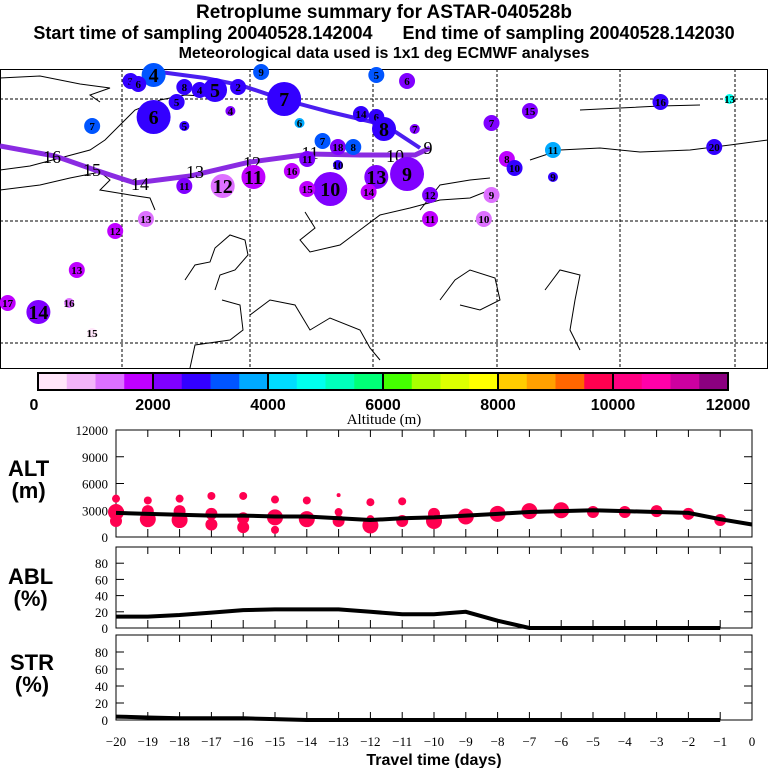 Image resolution: width=768 pixels, height=768 pixels. What do you see at coordinates (116, 741) in the screenshot?
I see `x-tick-label: −20` at bounding box center [116, 741].